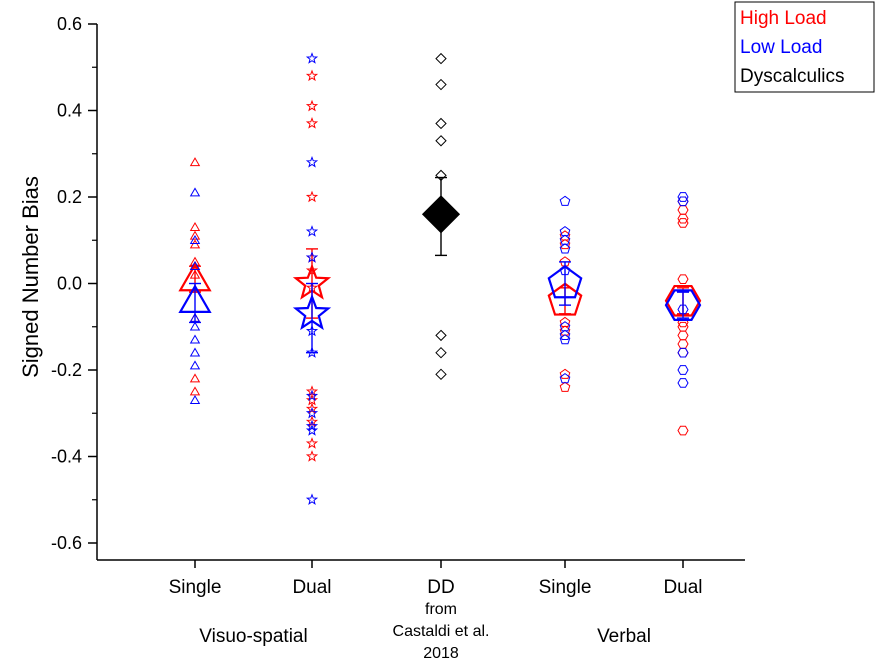 The height and width of the screenshot is (664, 876). I want to click on y-tick-label: 0.4, so click(69, 111).